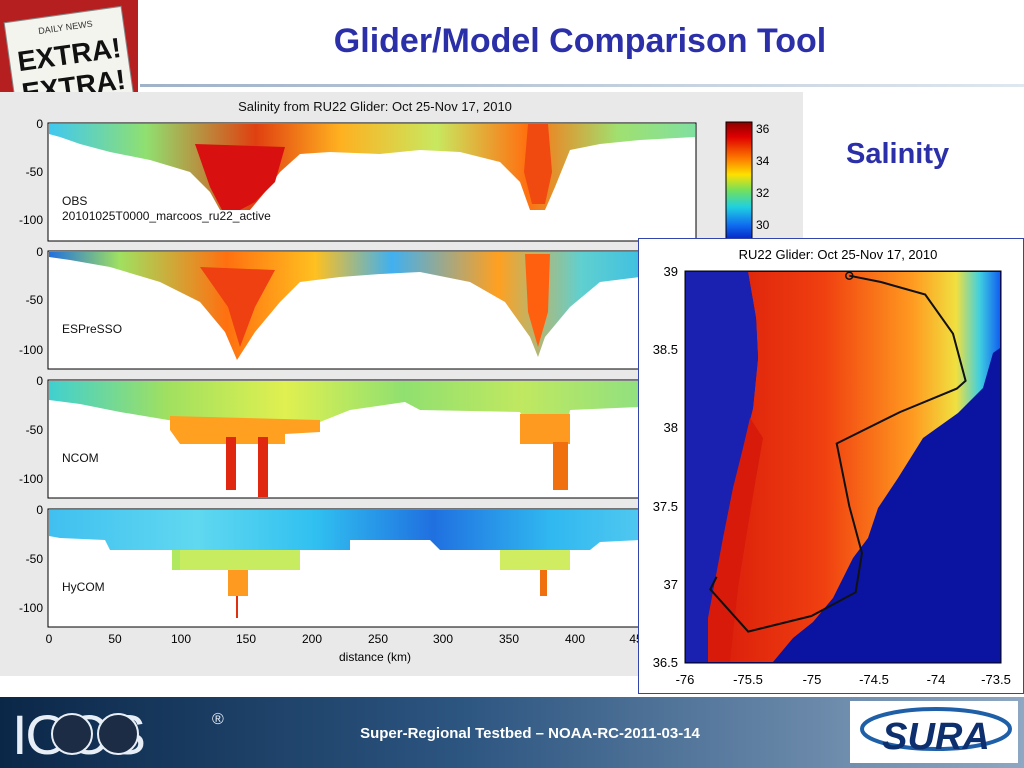 The image size is (1024, 768). What do you see at coordinates (115, 639) in the screenshot?
I see `x-tick: 50` at bounding box center [115, 639].